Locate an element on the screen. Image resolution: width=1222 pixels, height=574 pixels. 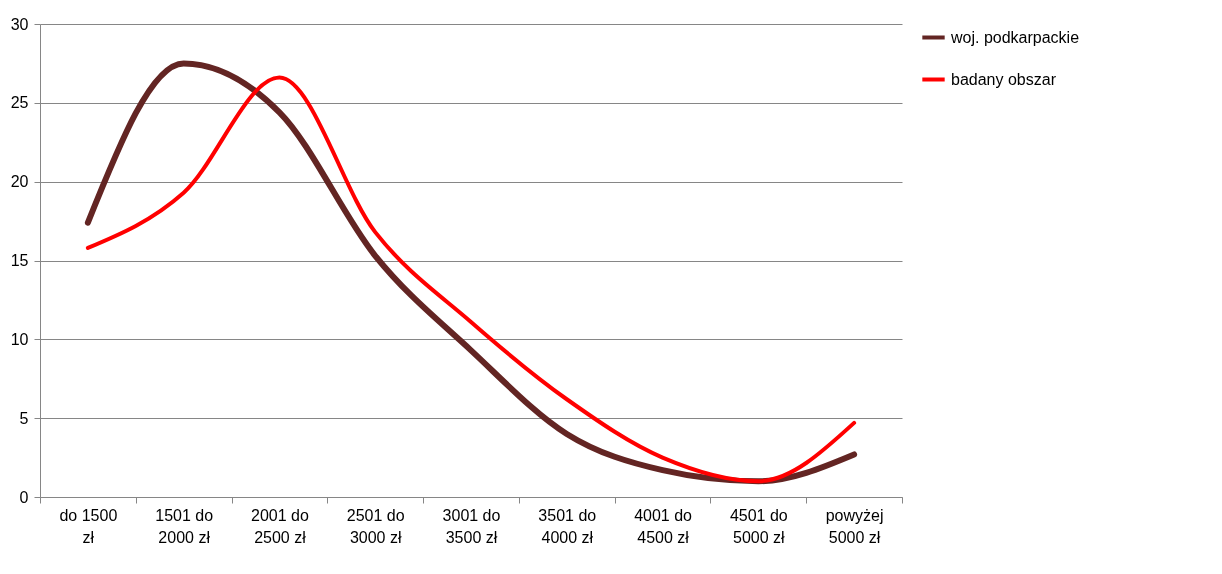
y-tick-label: 0 is located at coordinates (24, 497).